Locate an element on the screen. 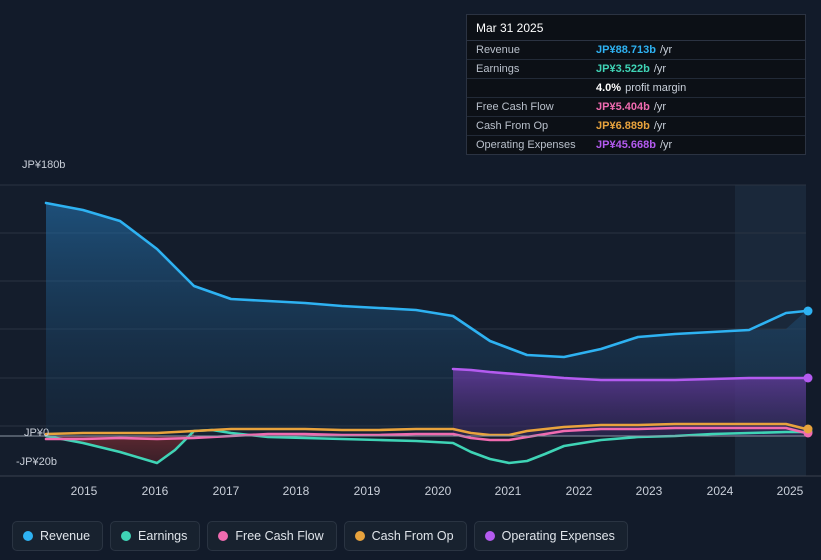 This screenshot has width=821, height=560. legend-item-free-cash-flow: Free Cash Flow is located at coordinates (272, 536).